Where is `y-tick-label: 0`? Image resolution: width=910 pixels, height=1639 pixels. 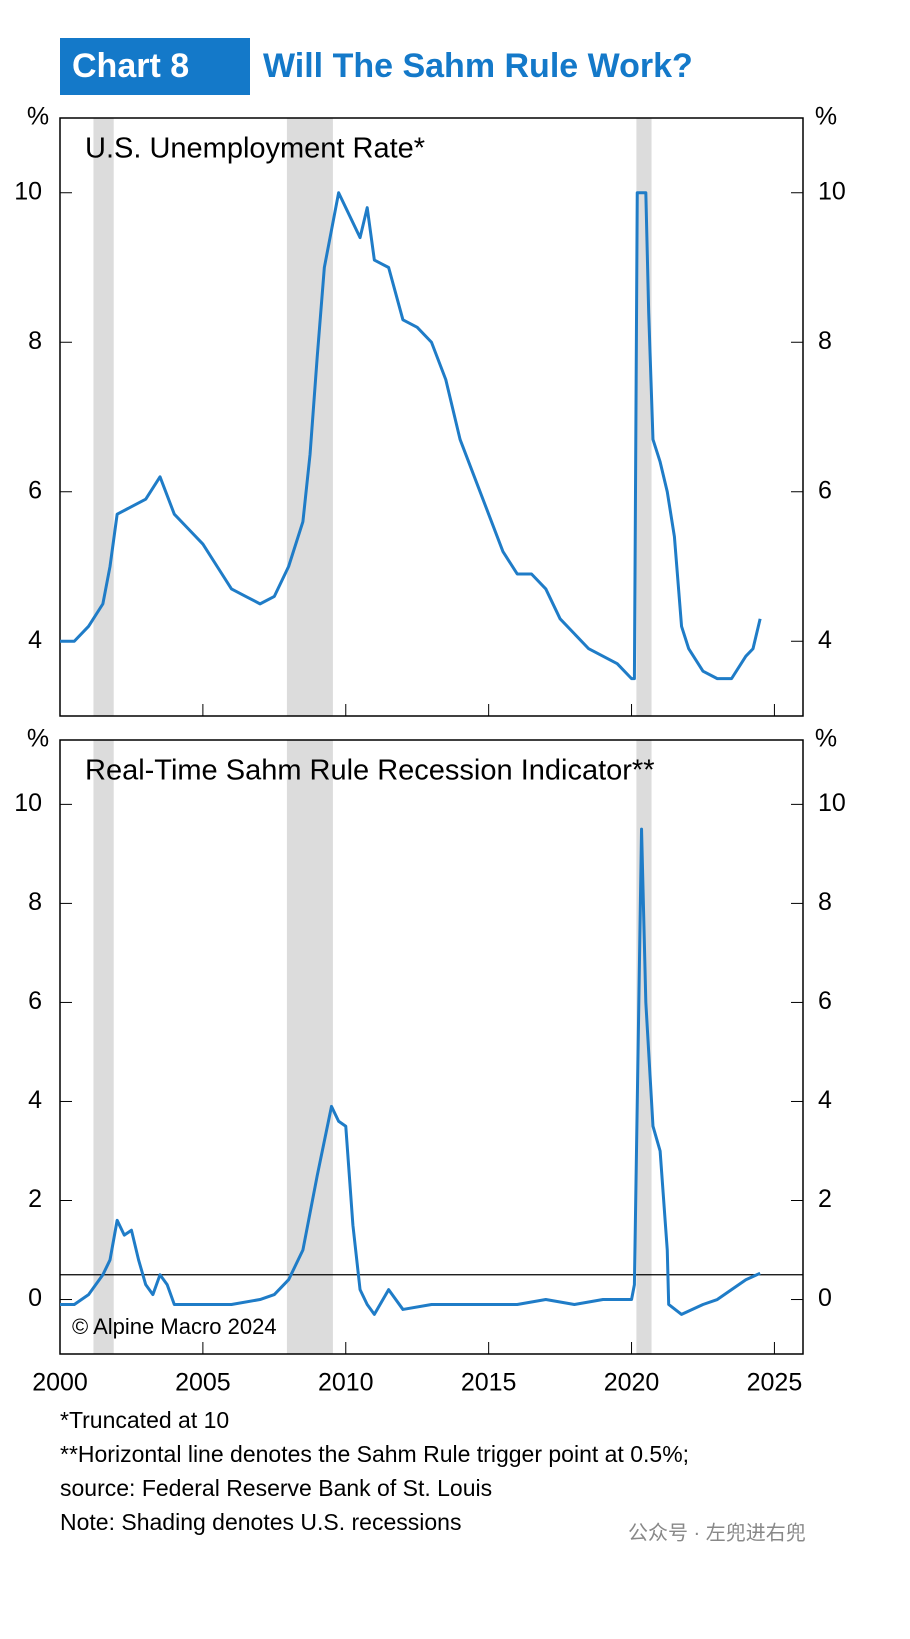
y-tick-label: 0 is located at coordinates (35, 1298).